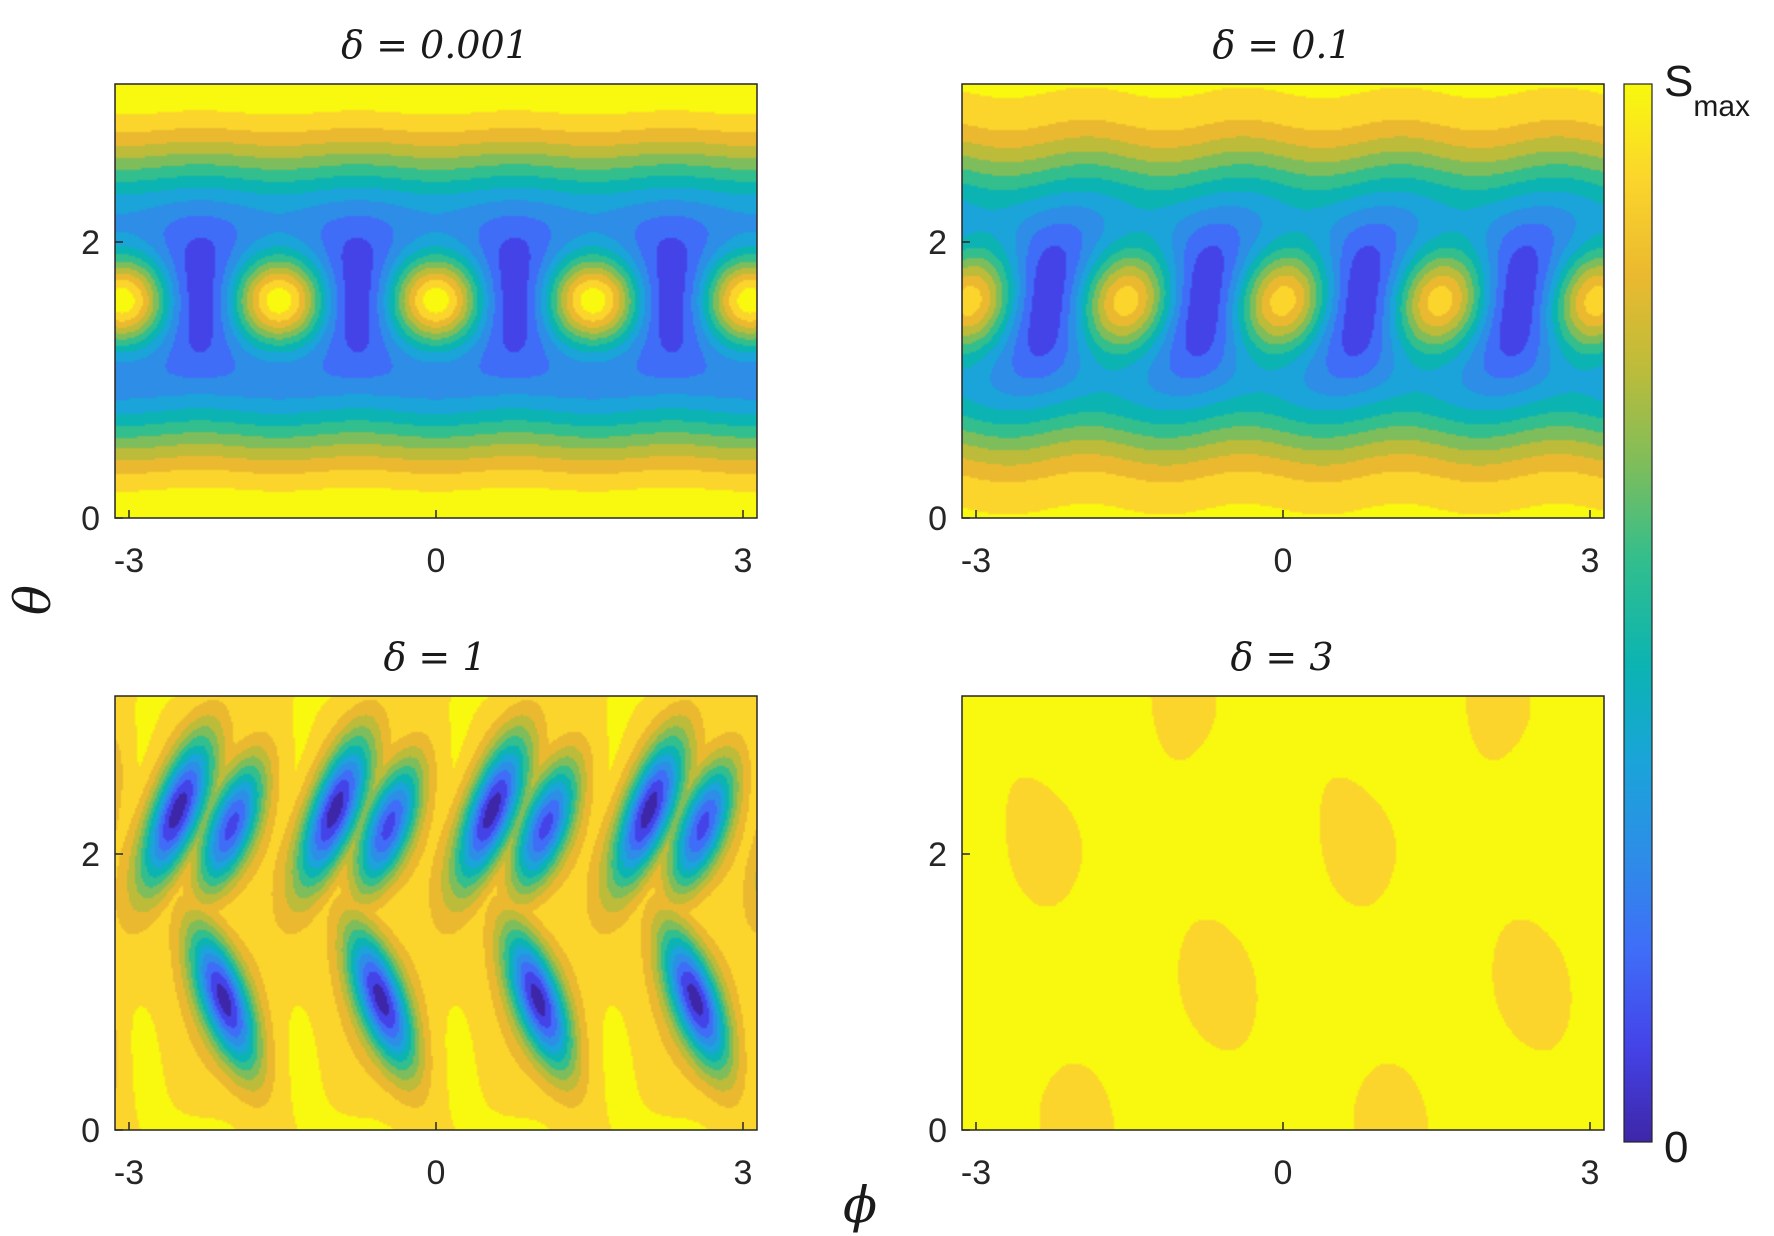  I want to click on colorbar-max-label: Smax, so click(1707, 90).